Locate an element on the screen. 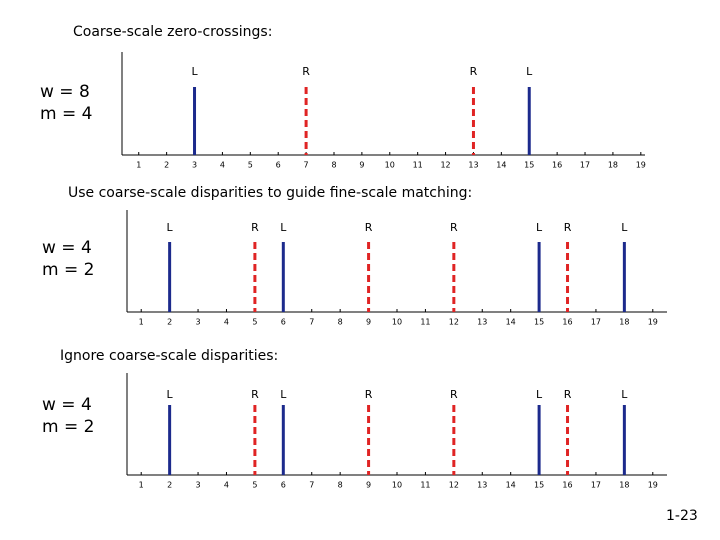 The height and width of the screenshot is (540, 720). chart-caption: Coarse-scale zero-crossings: is located at coordinates (172, 32).